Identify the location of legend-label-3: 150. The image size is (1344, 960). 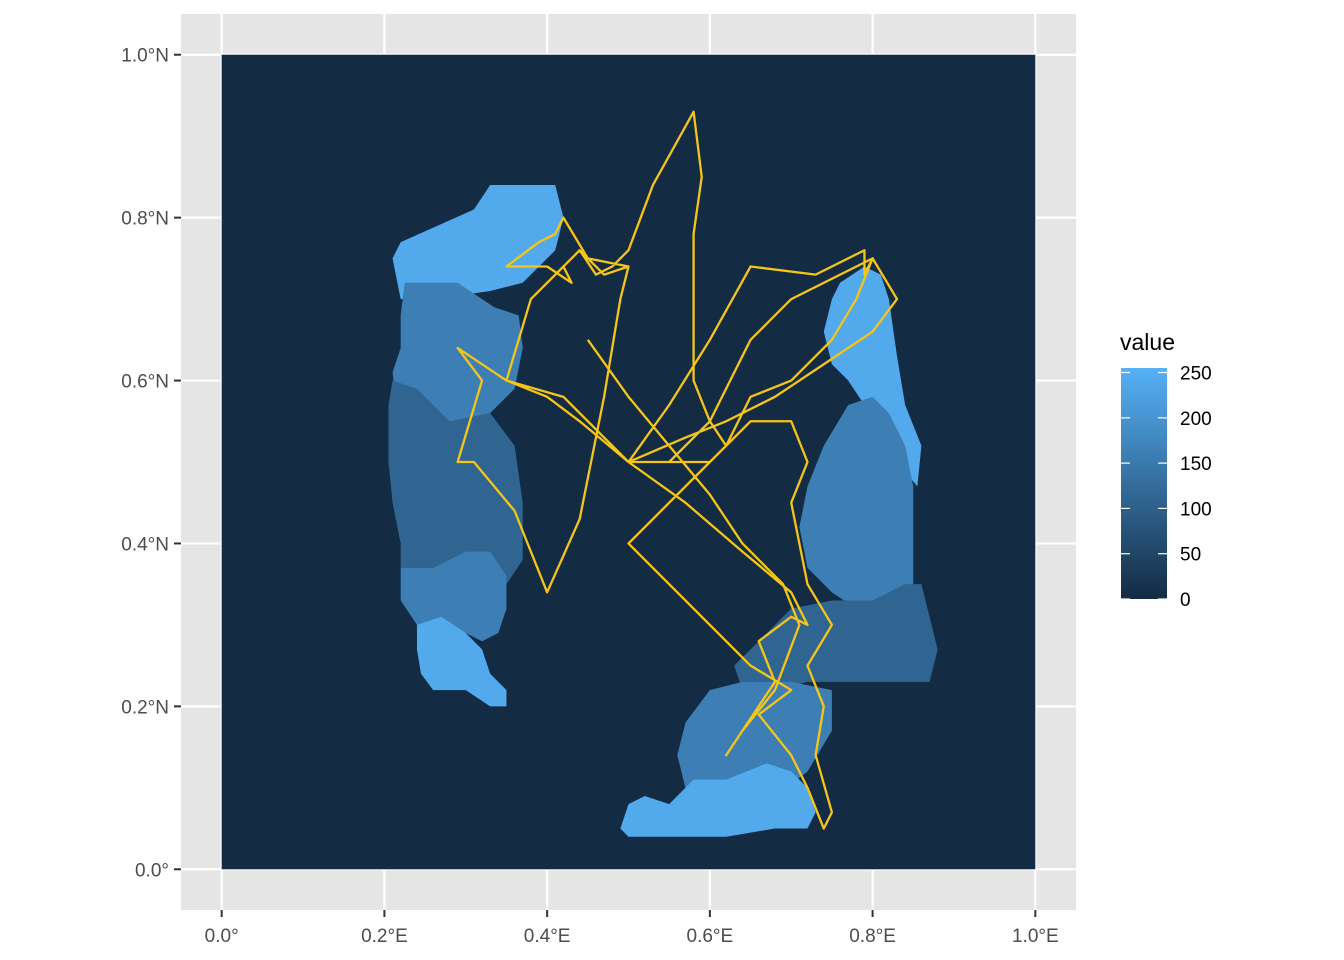
(1196, 464).